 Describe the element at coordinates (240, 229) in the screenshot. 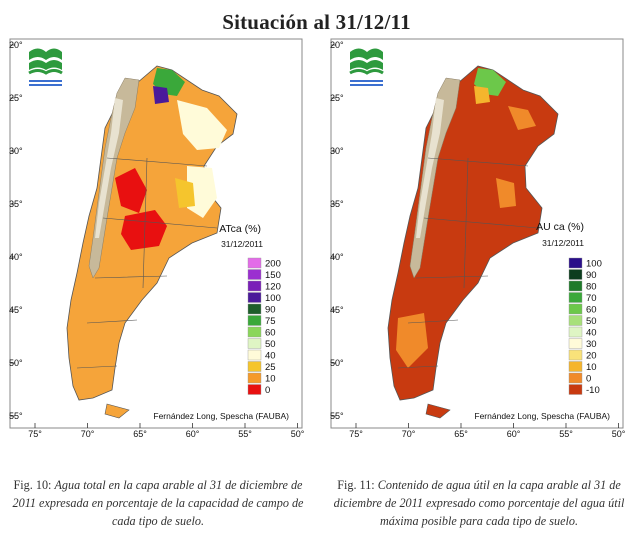

I see `legend-title: ATca (%)` at that location.